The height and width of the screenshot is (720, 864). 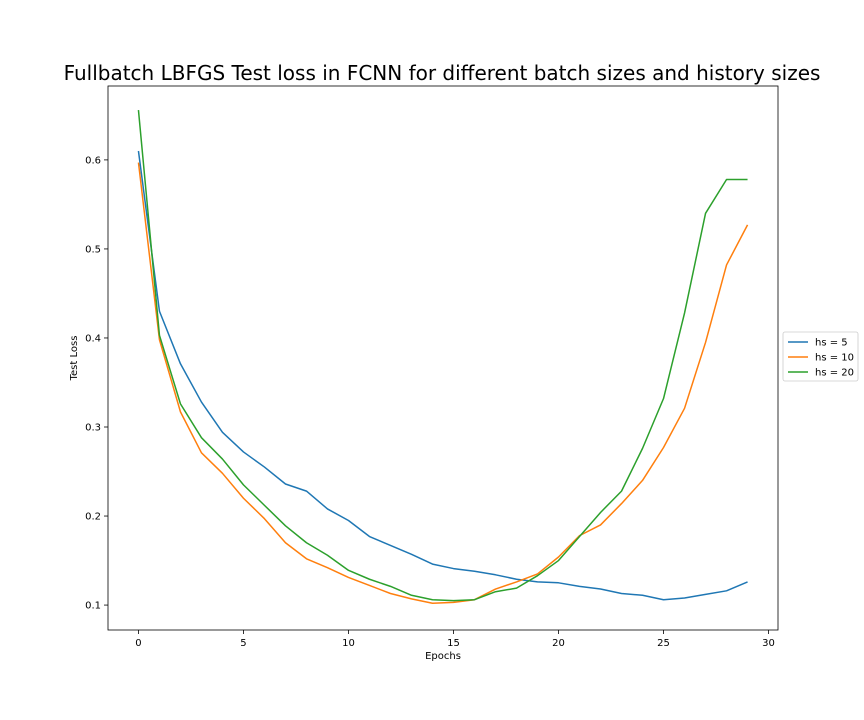 I want to click on x-tick-label: 30, so click(x=768, y=643).